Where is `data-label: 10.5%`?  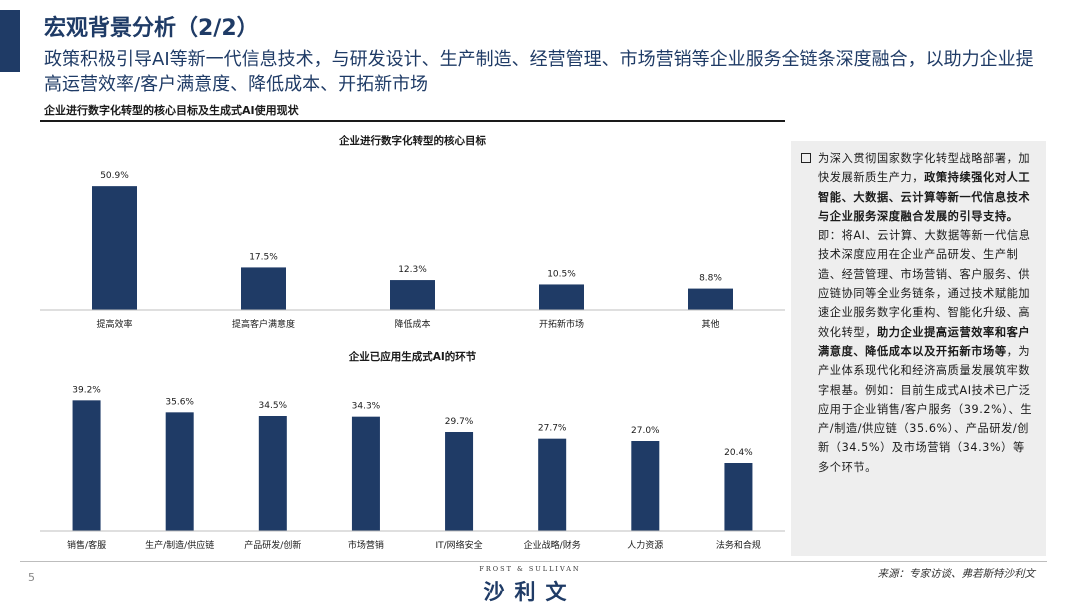
data-label: 10.5% is located at coordinates (561, 274).